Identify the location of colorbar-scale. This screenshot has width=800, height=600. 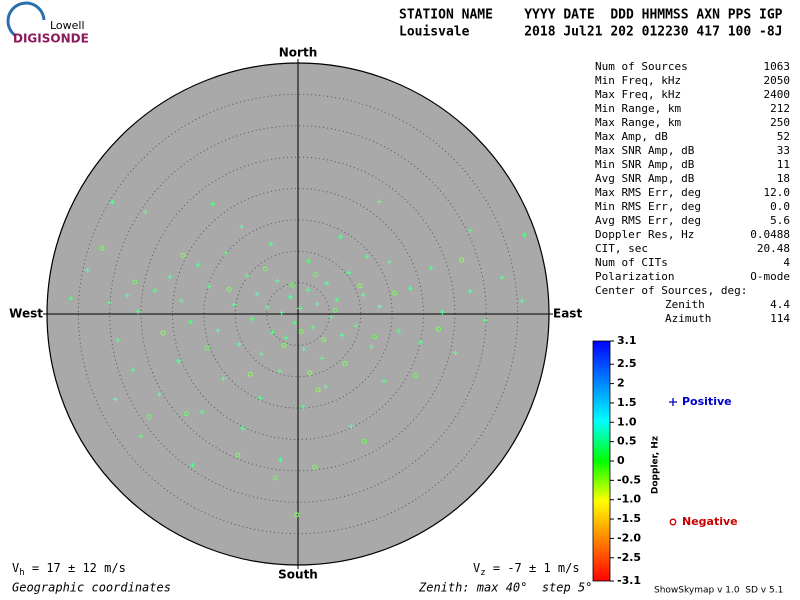
(601, 461).